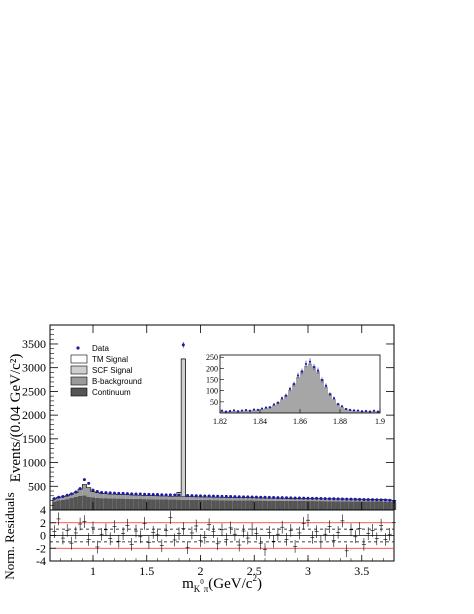  I want to click on x-axis-label: mK0π(GeV/c2), so click(222, 583).